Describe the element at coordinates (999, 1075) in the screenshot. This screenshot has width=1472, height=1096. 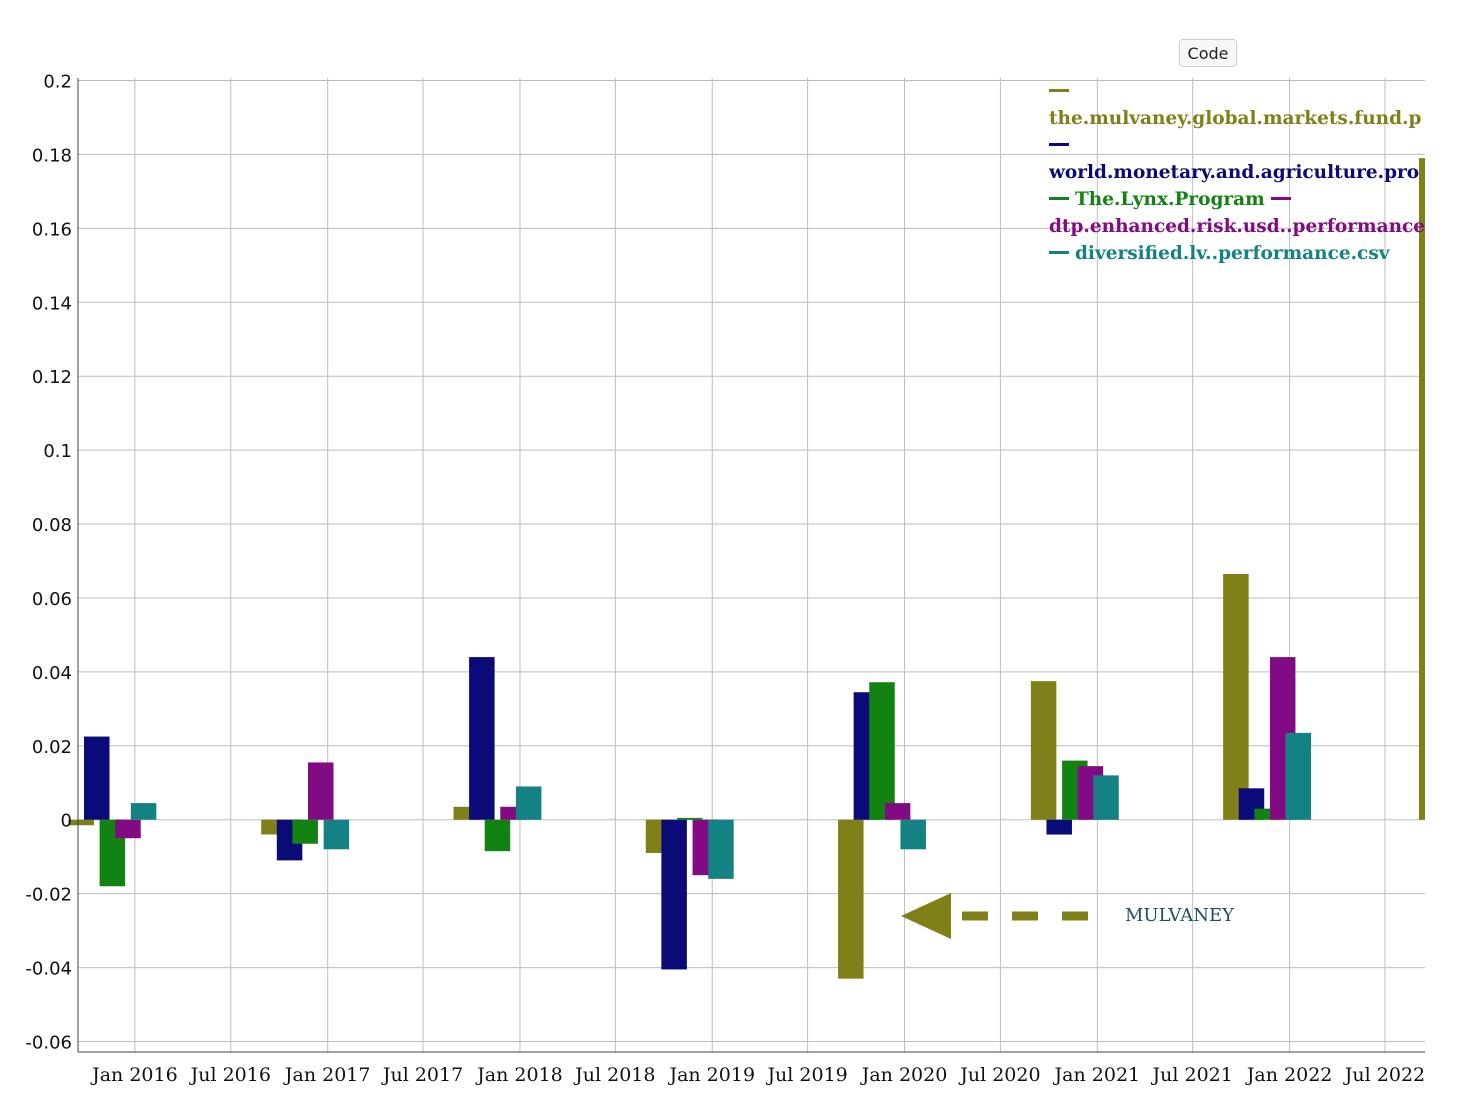
I see `x-tick-label: Jul 2020` at that location.